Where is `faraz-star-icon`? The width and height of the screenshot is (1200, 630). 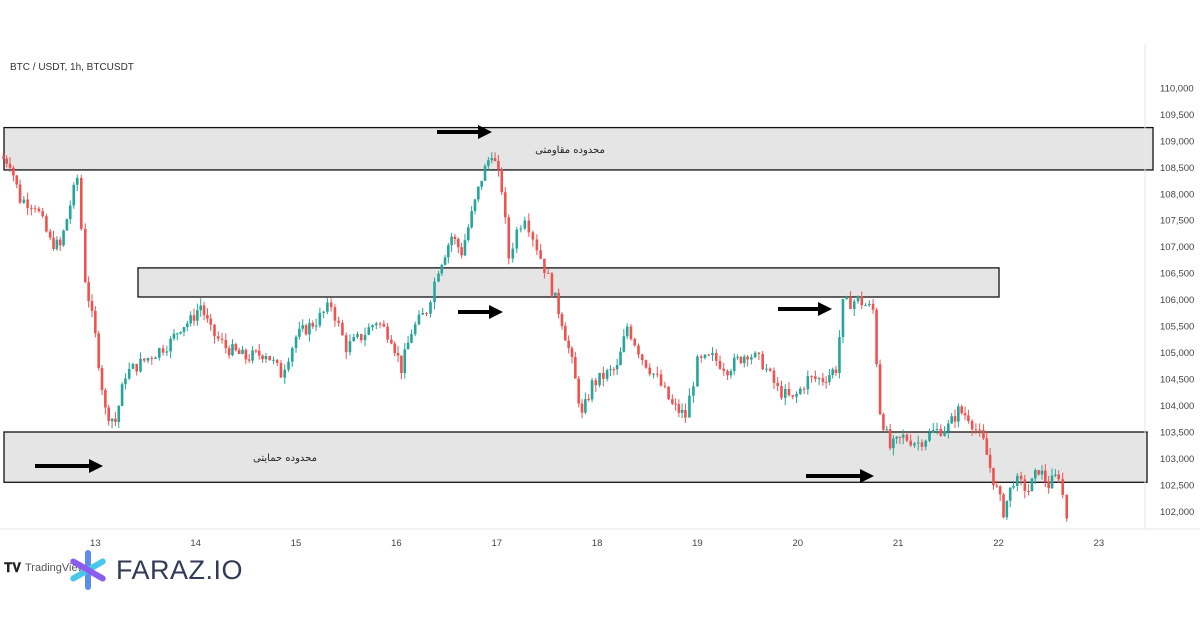
faraz-star-icon is located at coordinates (88, 570).